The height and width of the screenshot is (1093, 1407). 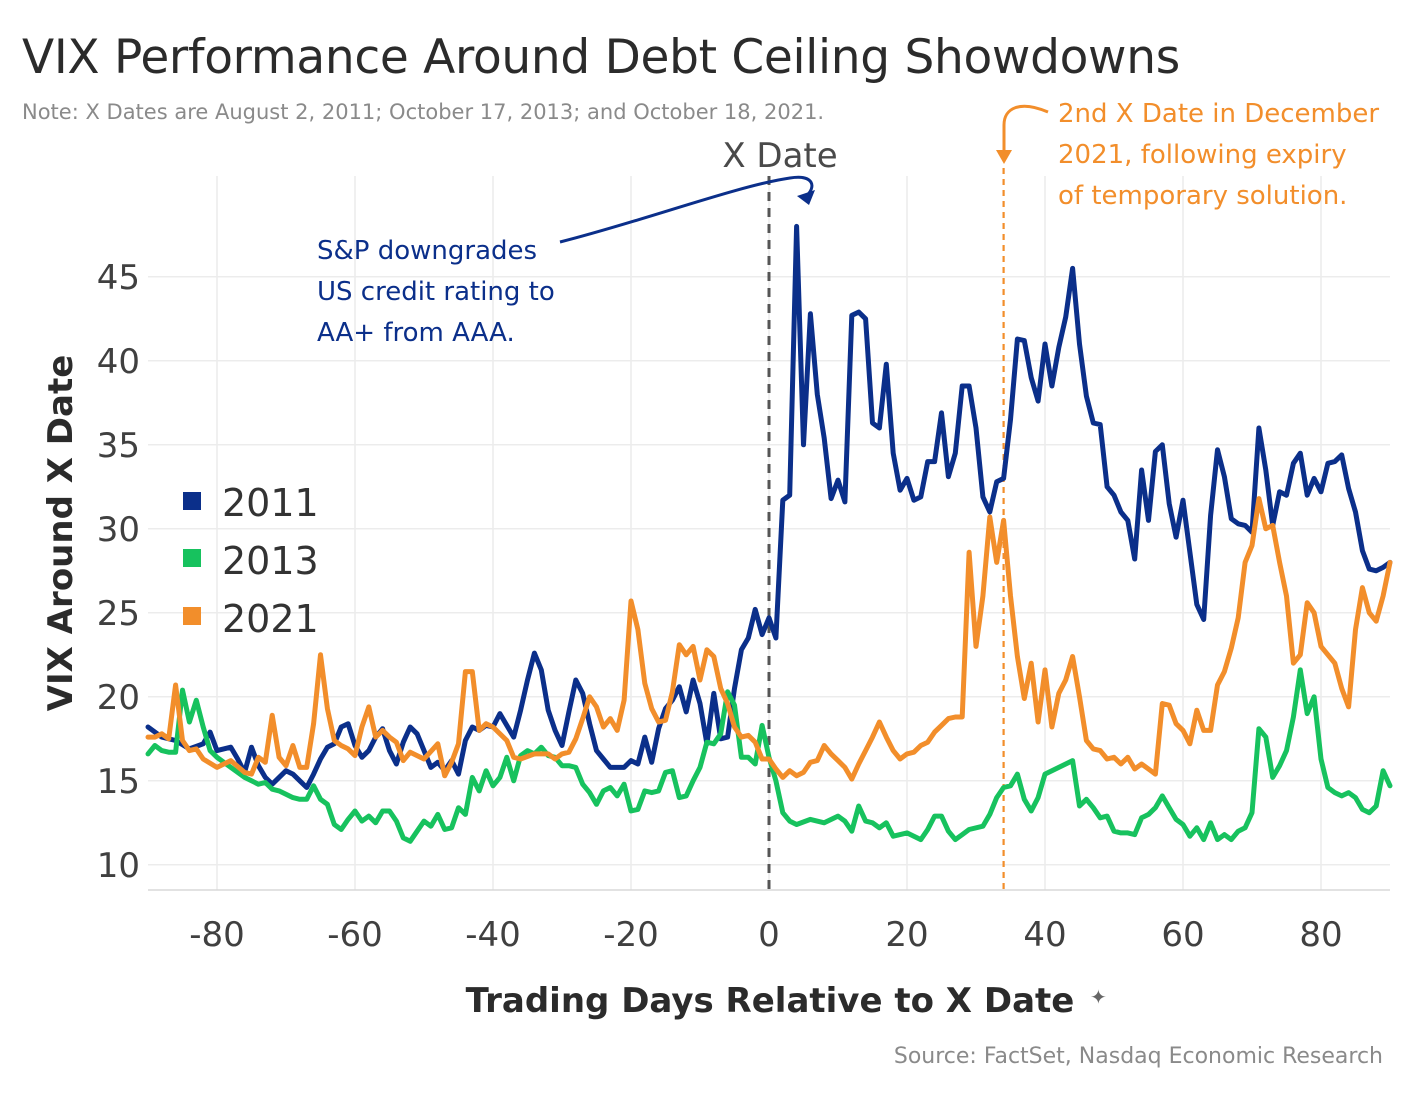 I want to click on legend-label-2013: 2013, so click(x=270, y=561).